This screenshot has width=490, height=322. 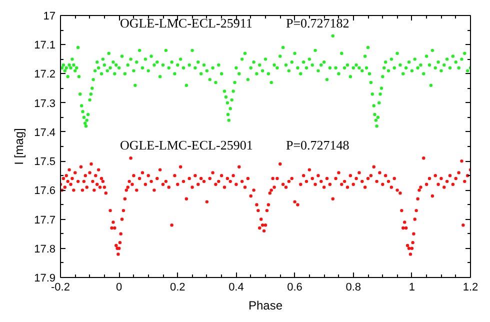 I want to click on y-axis-title: I [mag], so click(x=19, y=146).